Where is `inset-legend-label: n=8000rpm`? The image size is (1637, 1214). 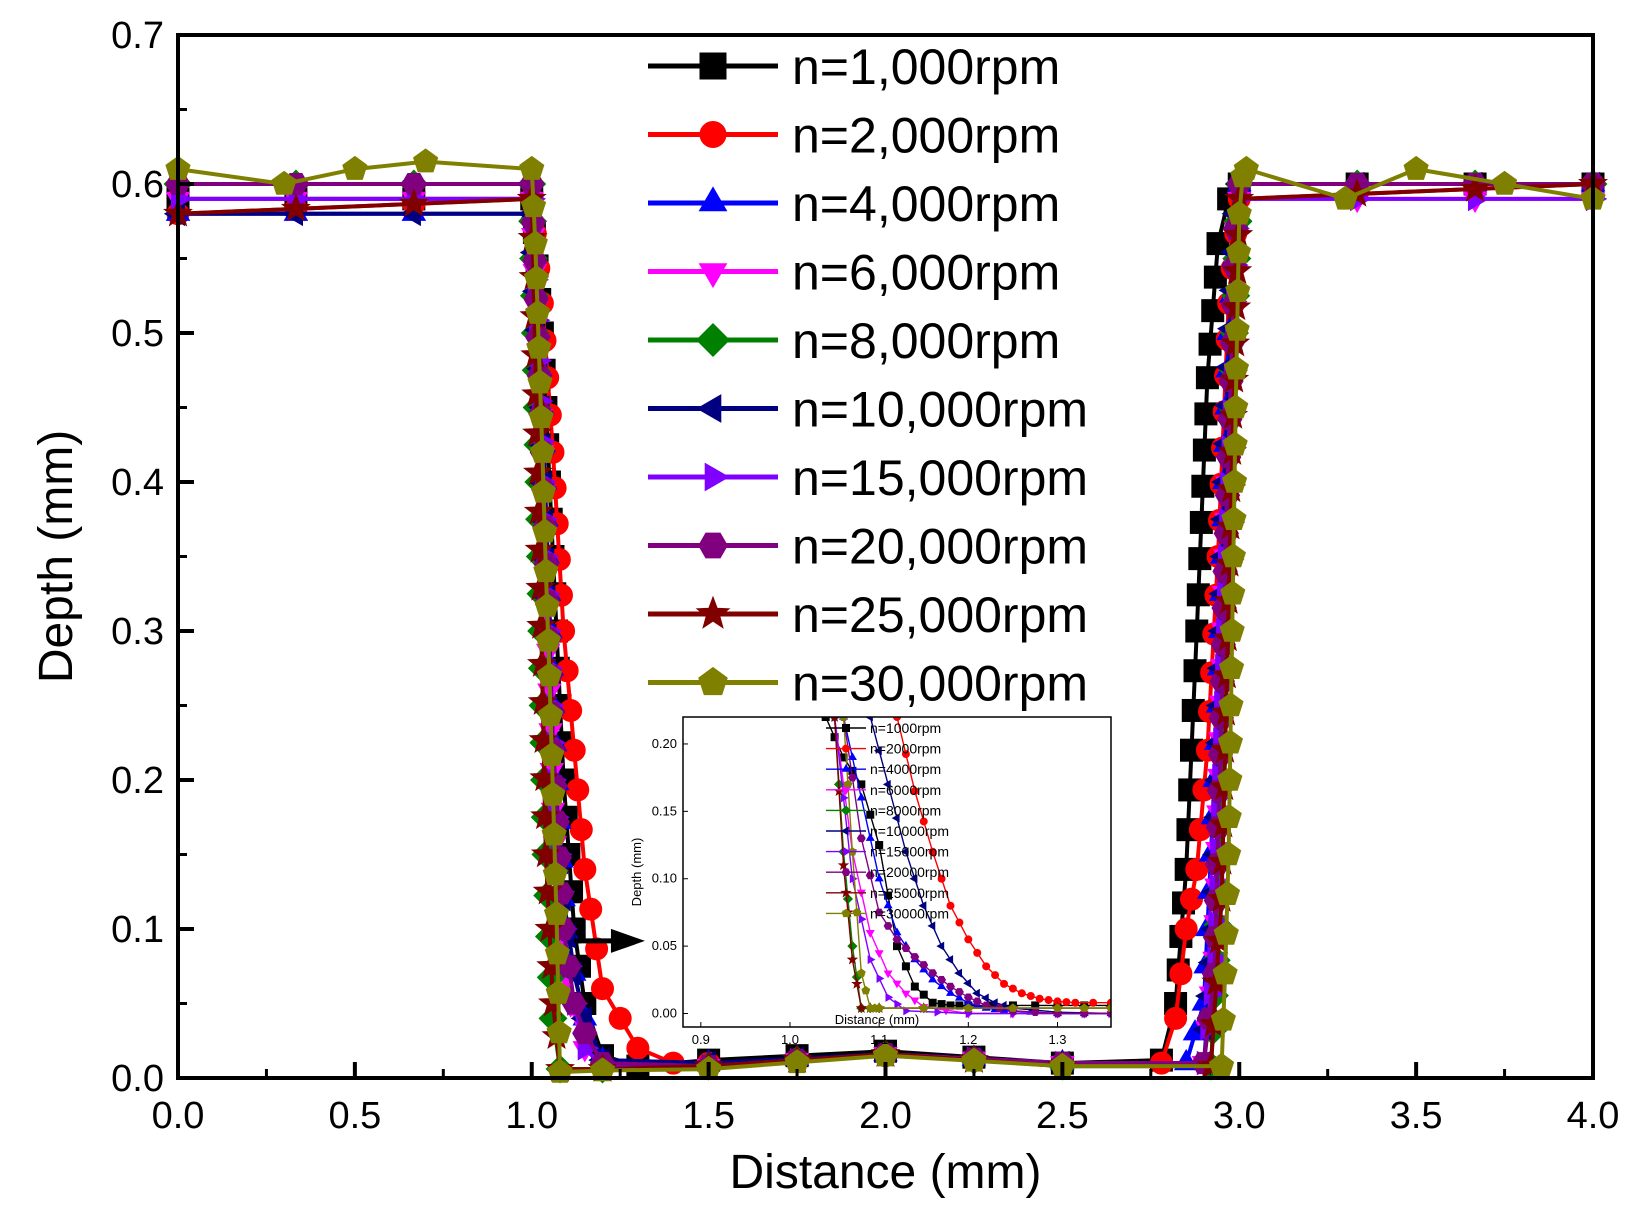 inset-legend-label: n=8000rpm is located at coordinates (905, 810).